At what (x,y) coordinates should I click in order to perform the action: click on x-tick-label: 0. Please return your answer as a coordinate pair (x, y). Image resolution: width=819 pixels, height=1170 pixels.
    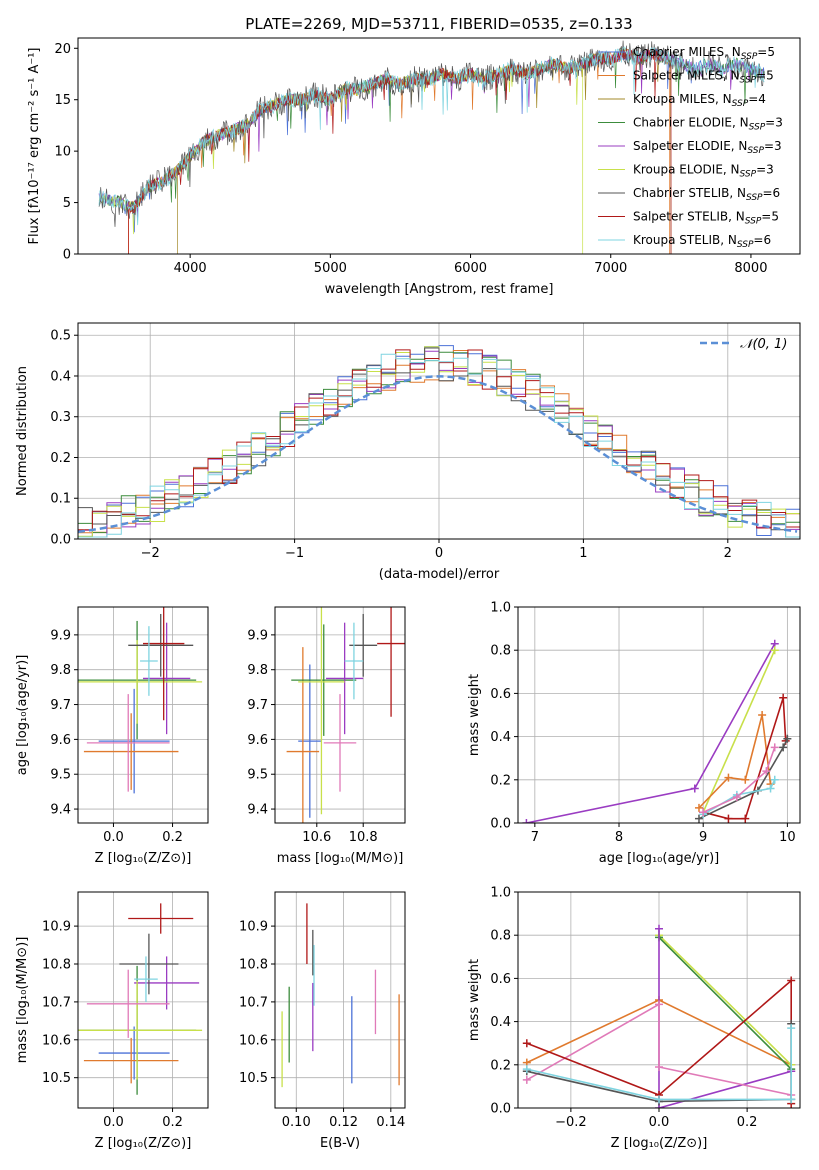
    Looking at the image, I should click on (439, 553).